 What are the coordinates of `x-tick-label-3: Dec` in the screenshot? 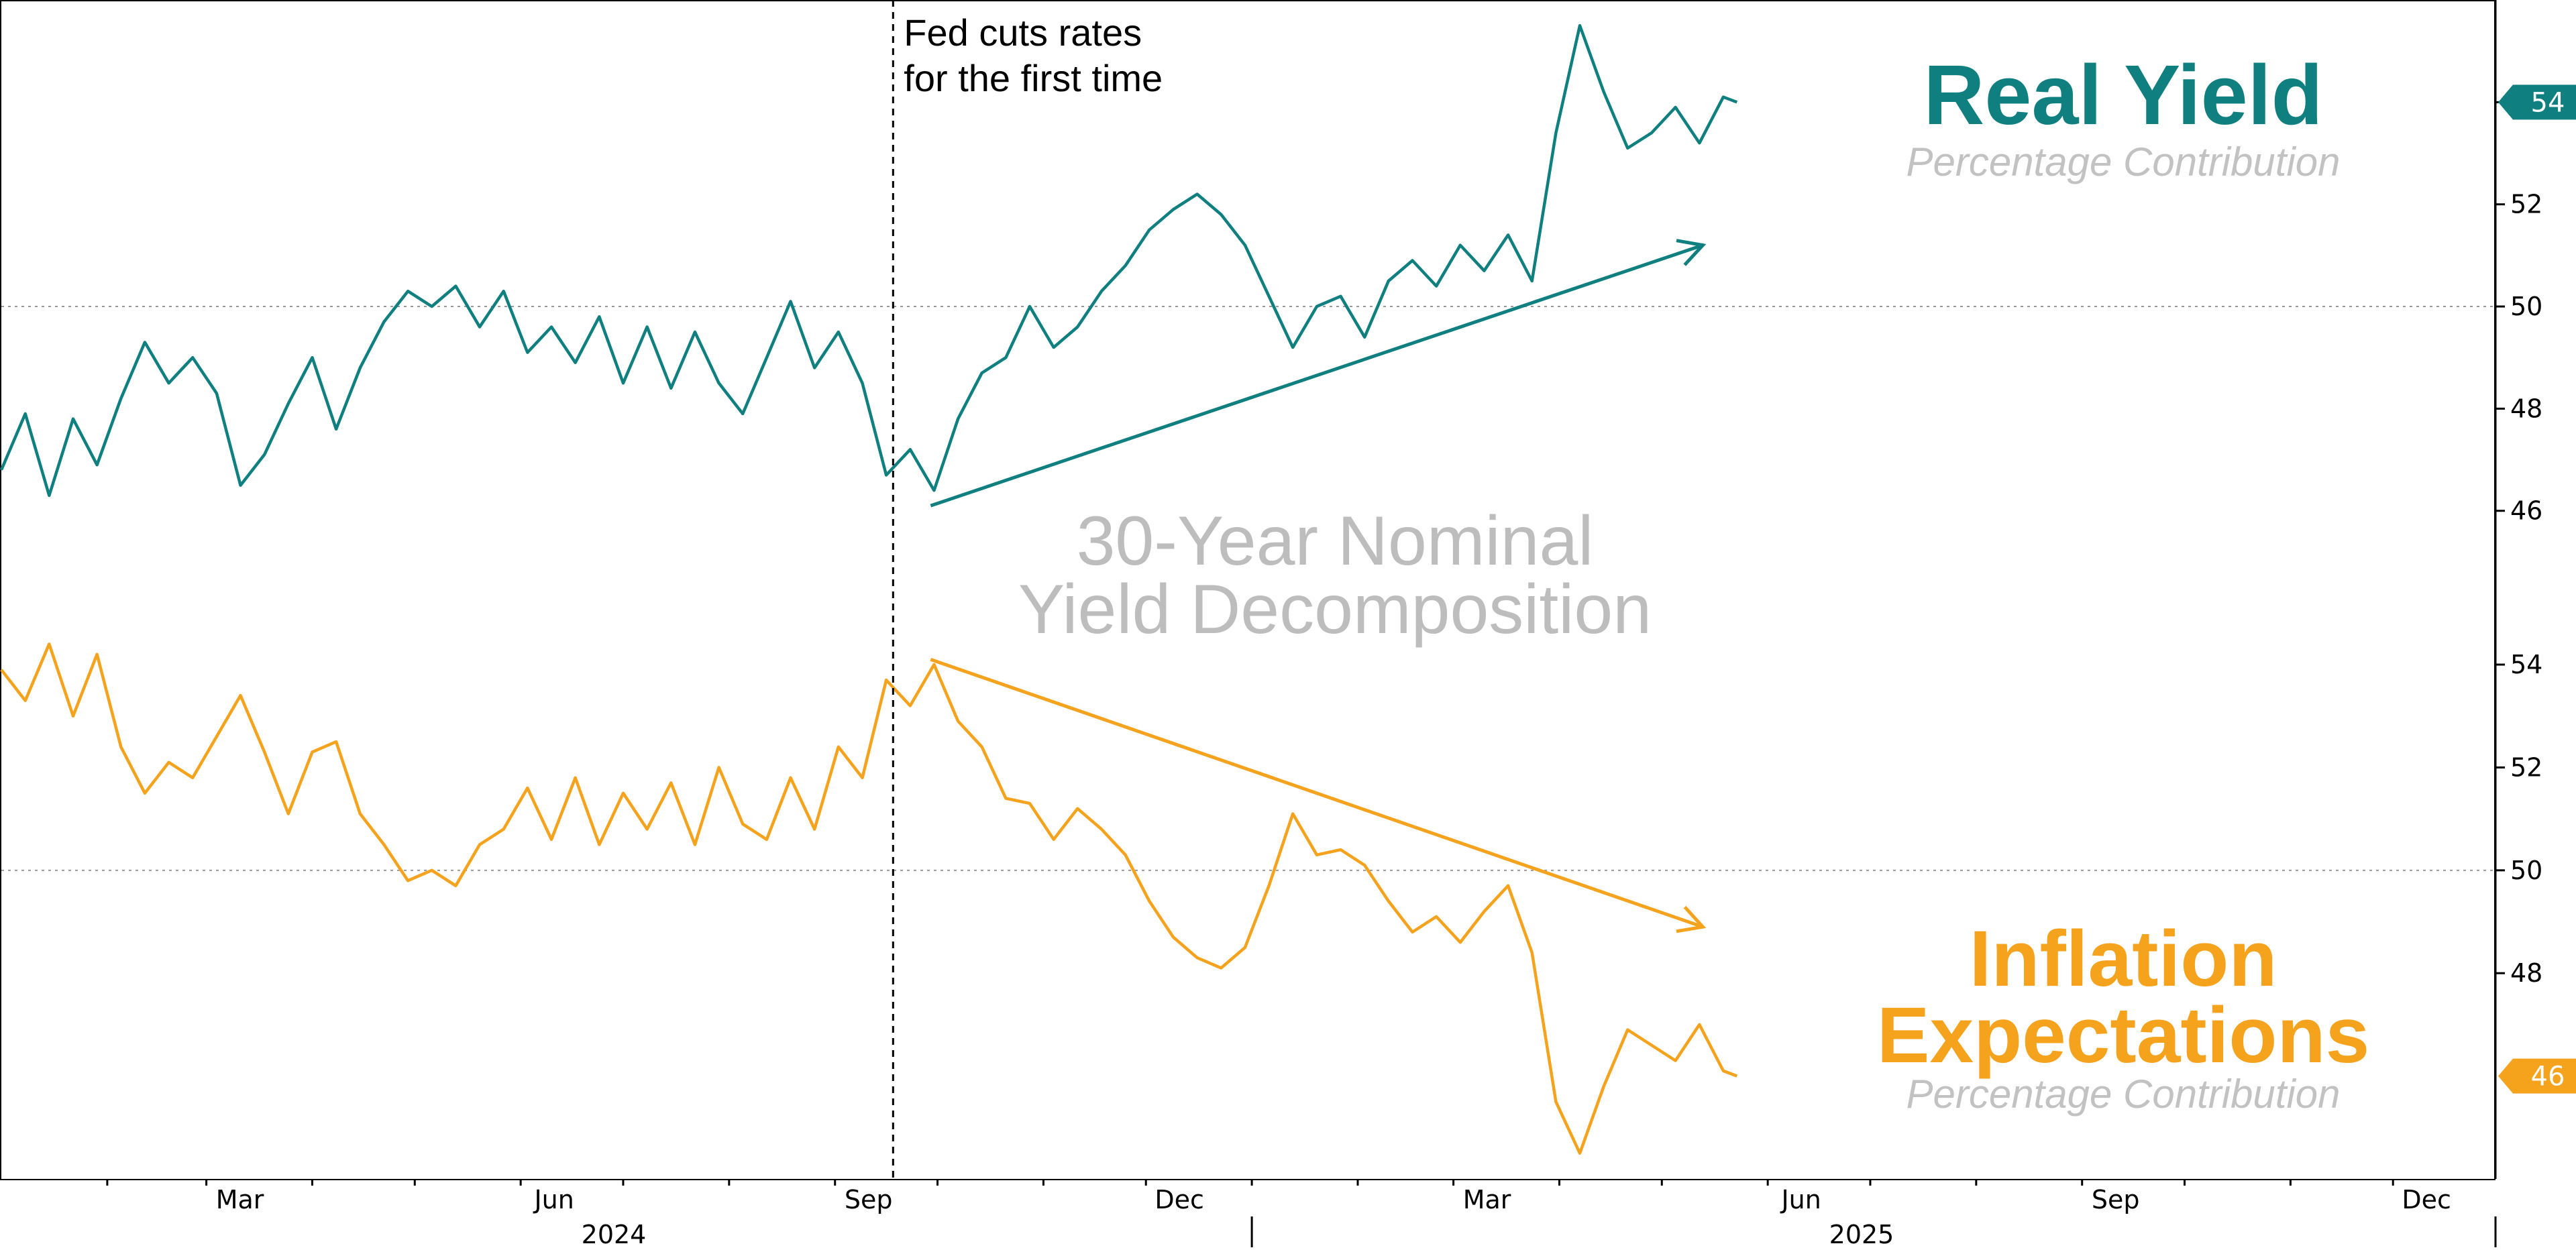 It's located at (1179, 1199).